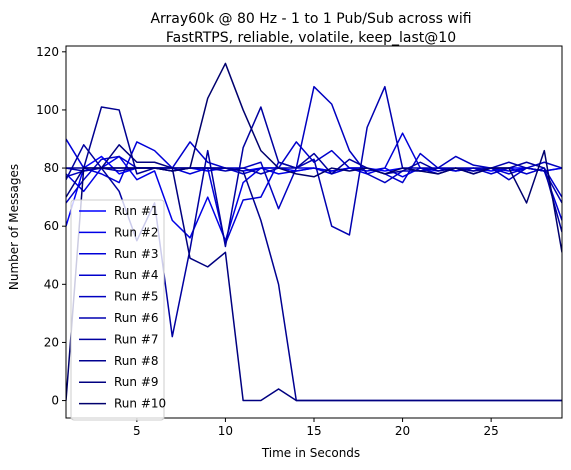 Image resolution: width=571 pixels, height=470 pixels. Describe the element at coordinates (47, 52) in the screenshot. I see `y-tick-label: 120` at that location.